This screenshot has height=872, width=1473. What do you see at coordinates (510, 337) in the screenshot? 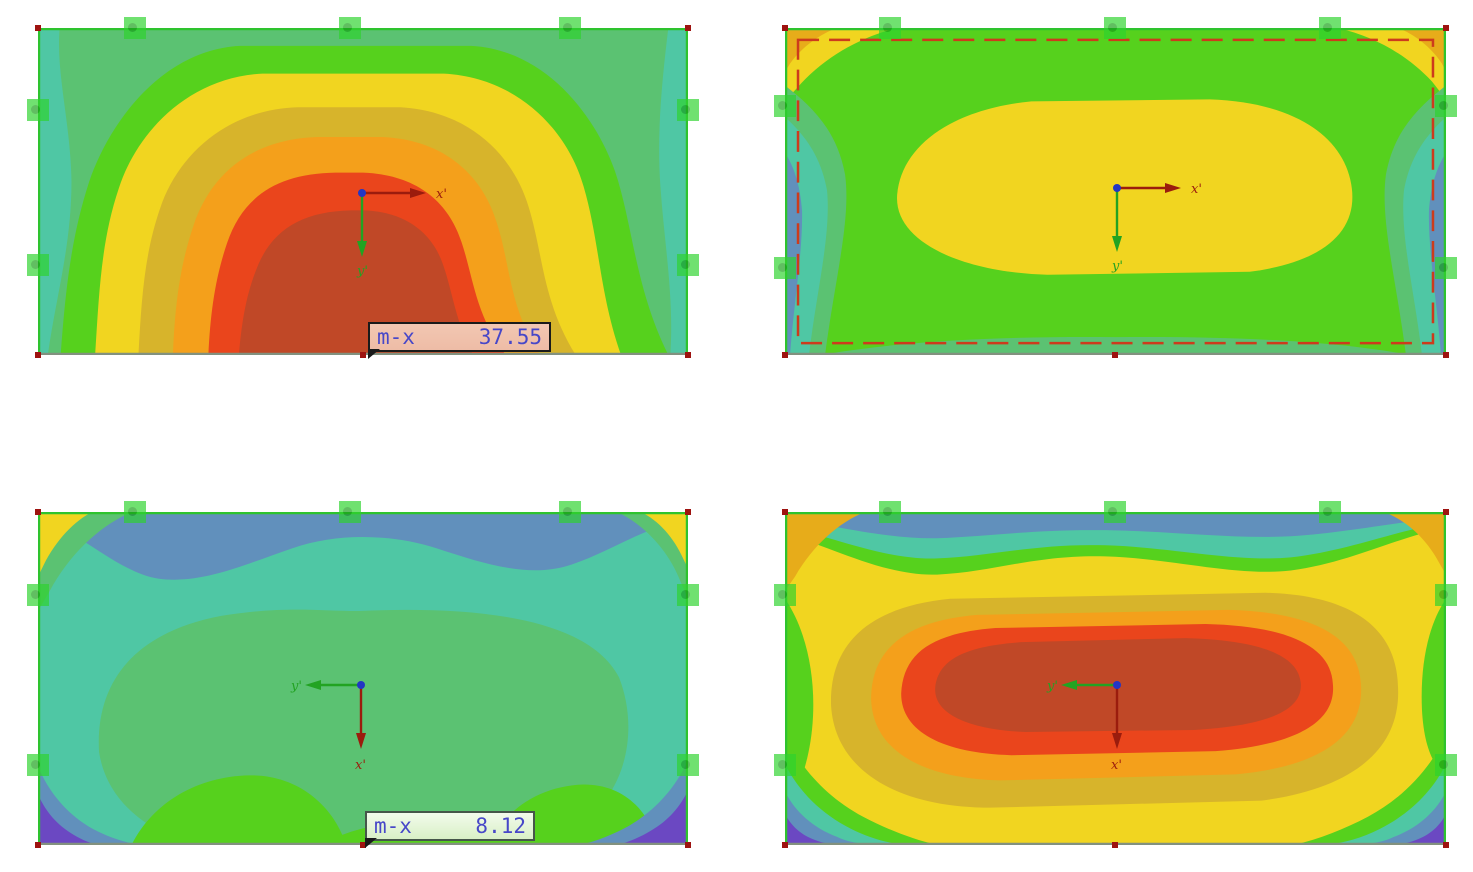
I see `result-value: 37.55` at bounding box center [510, 337].